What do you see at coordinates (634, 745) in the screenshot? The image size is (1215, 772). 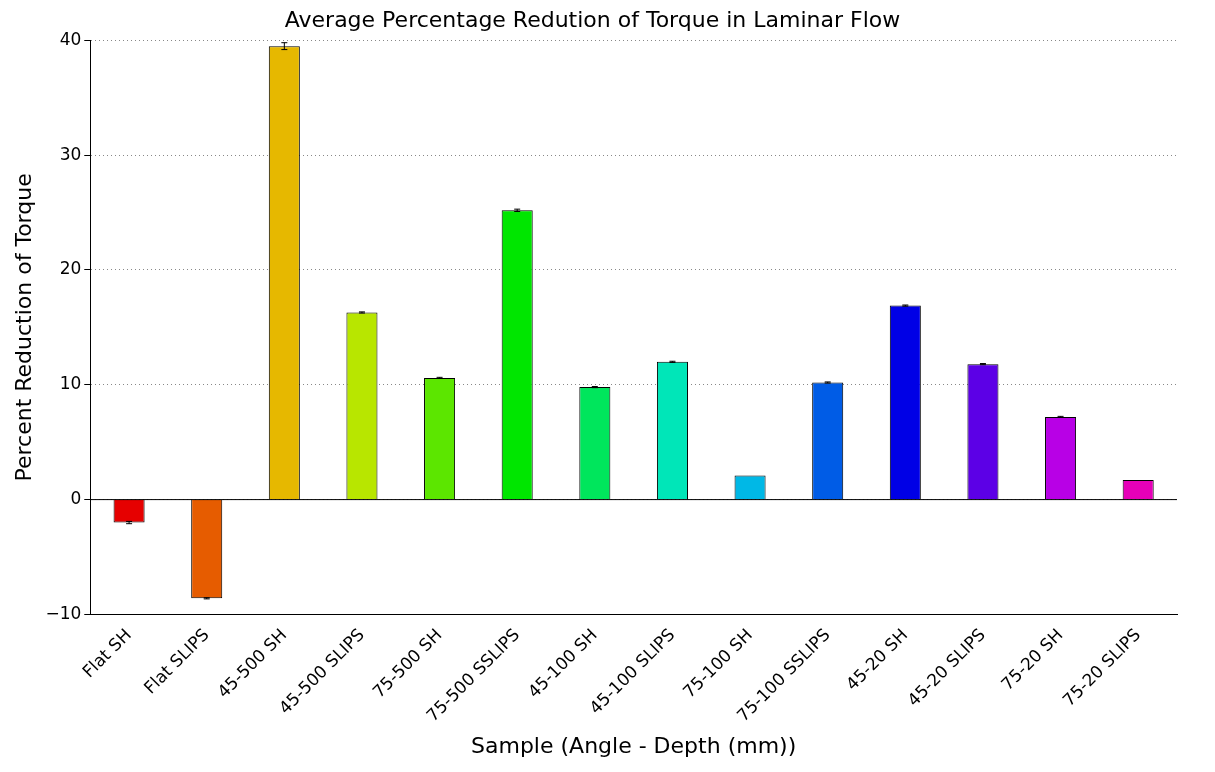 I see `x-axis-title: Sample (Angle - Depth (mm))` at bounding box center [634, 745].